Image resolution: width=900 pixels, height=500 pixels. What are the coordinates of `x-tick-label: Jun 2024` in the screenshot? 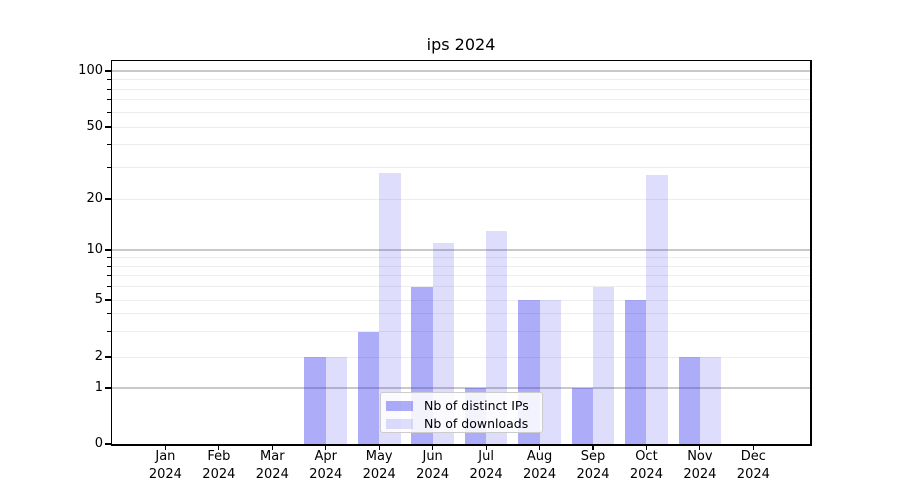 It's located at (433, 465).